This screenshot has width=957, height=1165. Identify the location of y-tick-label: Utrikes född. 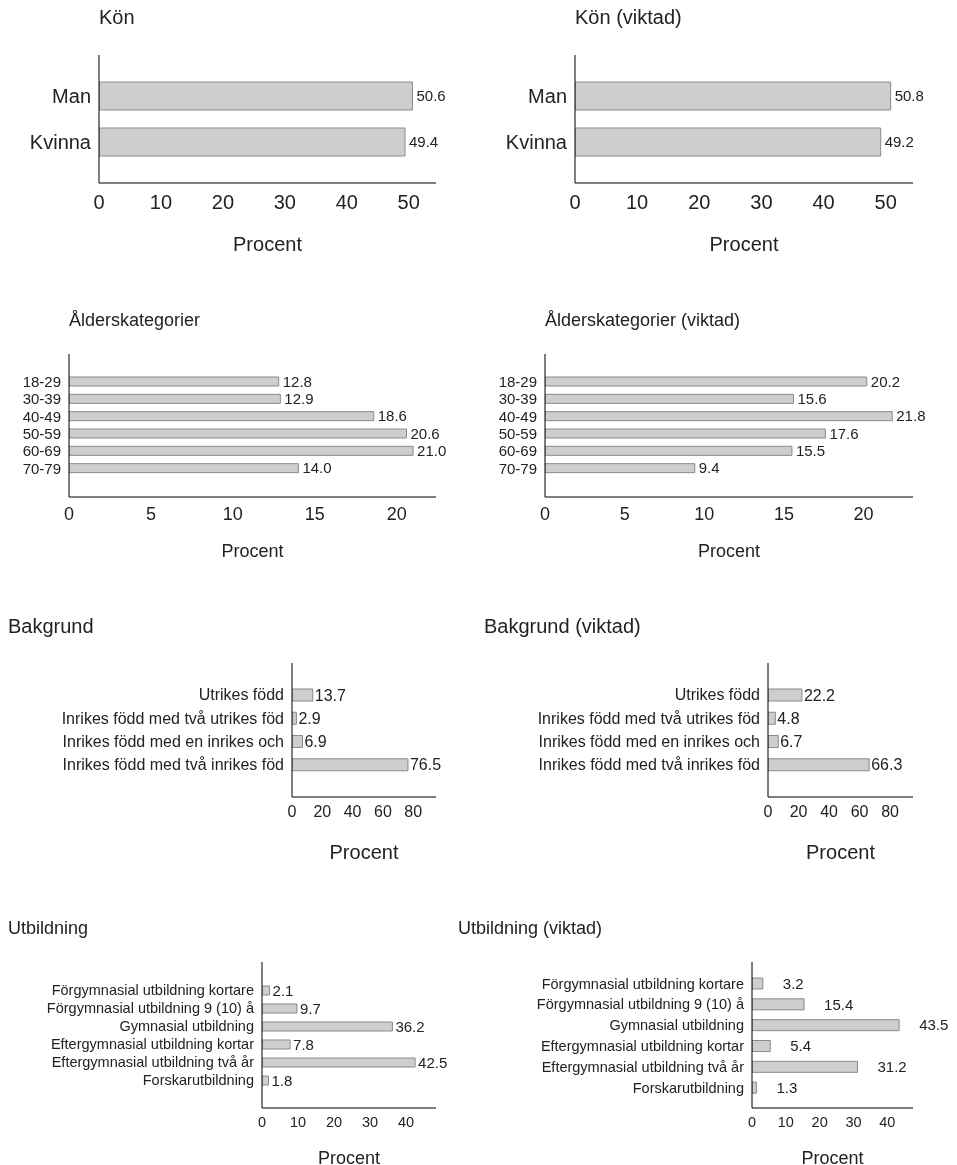
(241, 695).